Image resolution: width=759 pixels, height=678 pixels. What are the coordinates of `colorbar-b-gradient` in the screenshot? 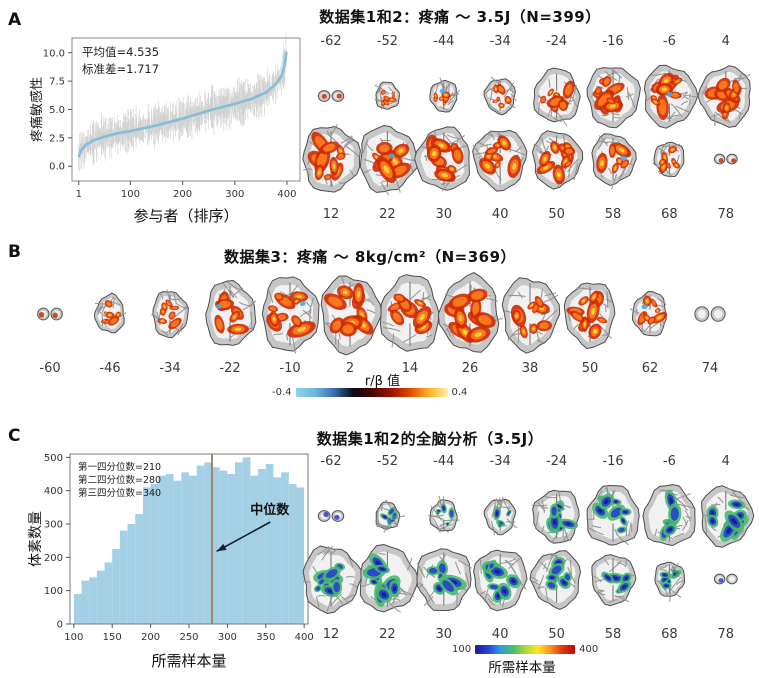 It's located at (371, 392).